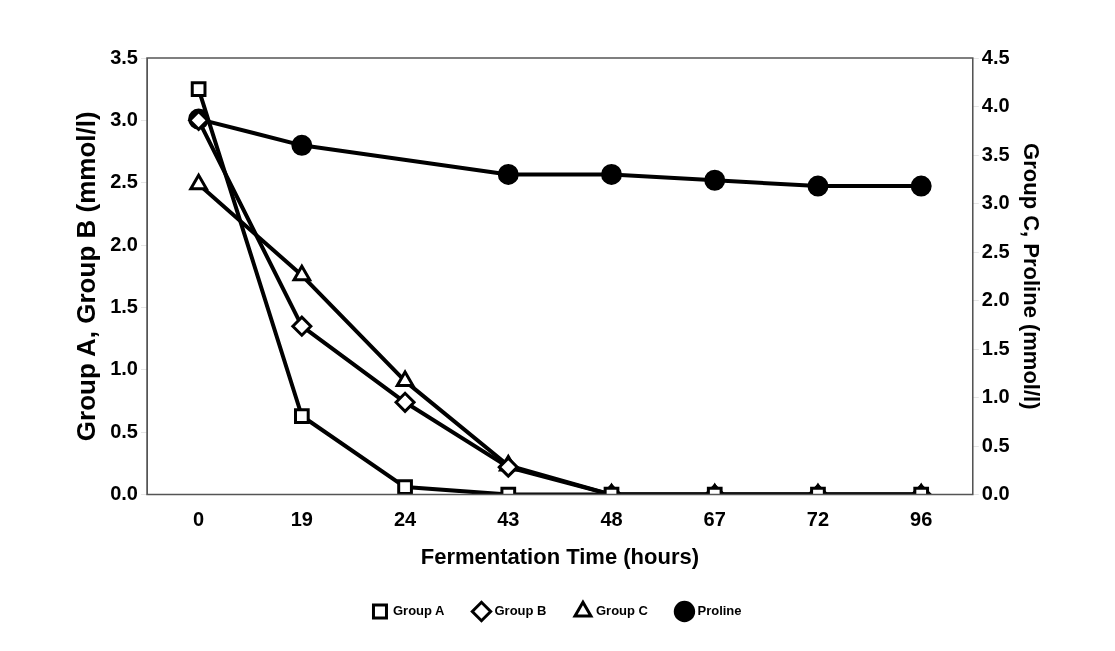  What do you see at coordinates (124, 306) in the screenshot?
I see `y-tick-label: 1.5` at bounding box center [124, 306].